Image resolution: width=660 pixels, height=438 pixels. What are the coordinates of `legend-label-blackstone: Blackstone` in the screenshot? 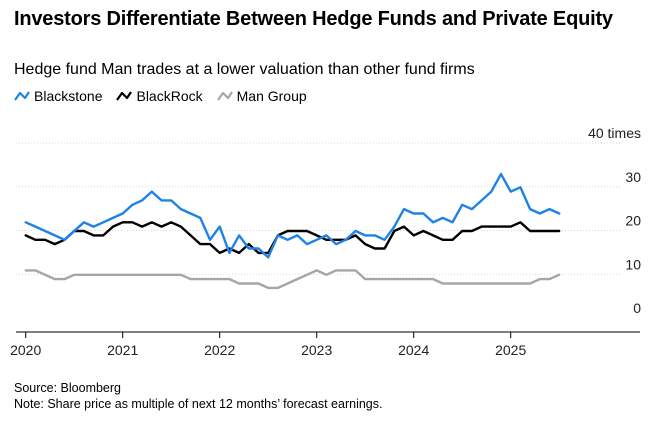 It's located at (68, 96).